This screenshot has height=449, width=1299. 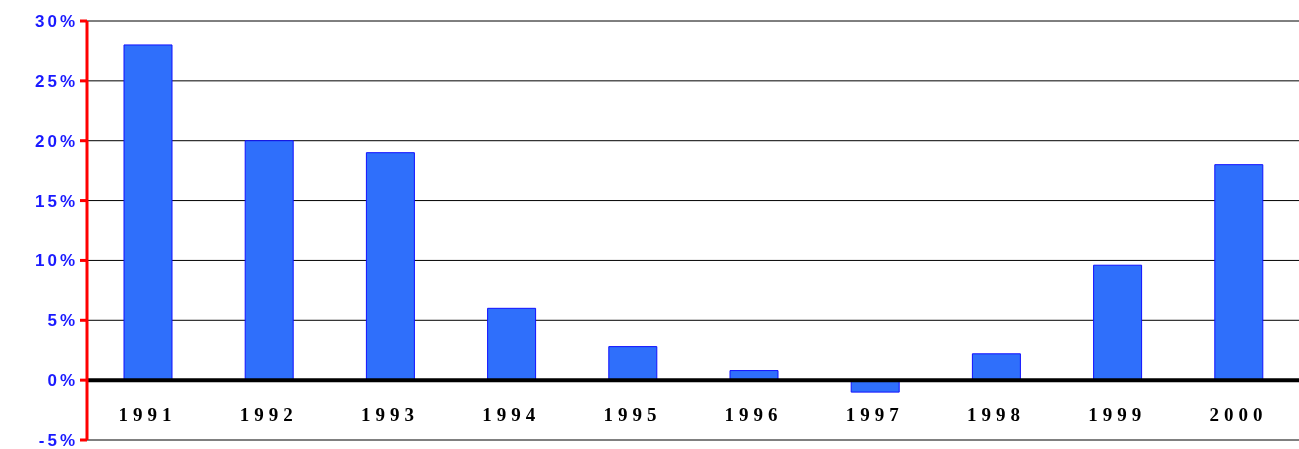 I want to click on y-tick-label: 5%, so click(x=62, y=321).